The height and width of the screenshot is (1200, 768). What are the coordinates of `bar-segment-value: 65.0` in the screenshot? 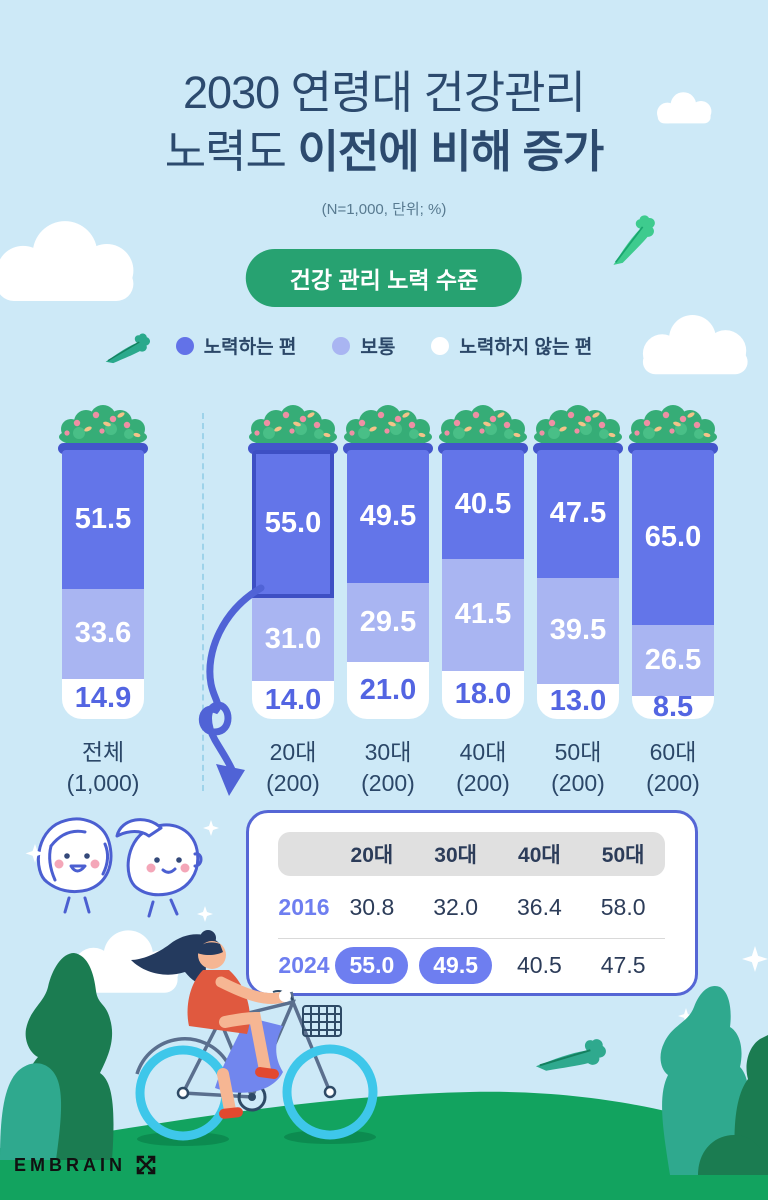 It's located at (673, 536).